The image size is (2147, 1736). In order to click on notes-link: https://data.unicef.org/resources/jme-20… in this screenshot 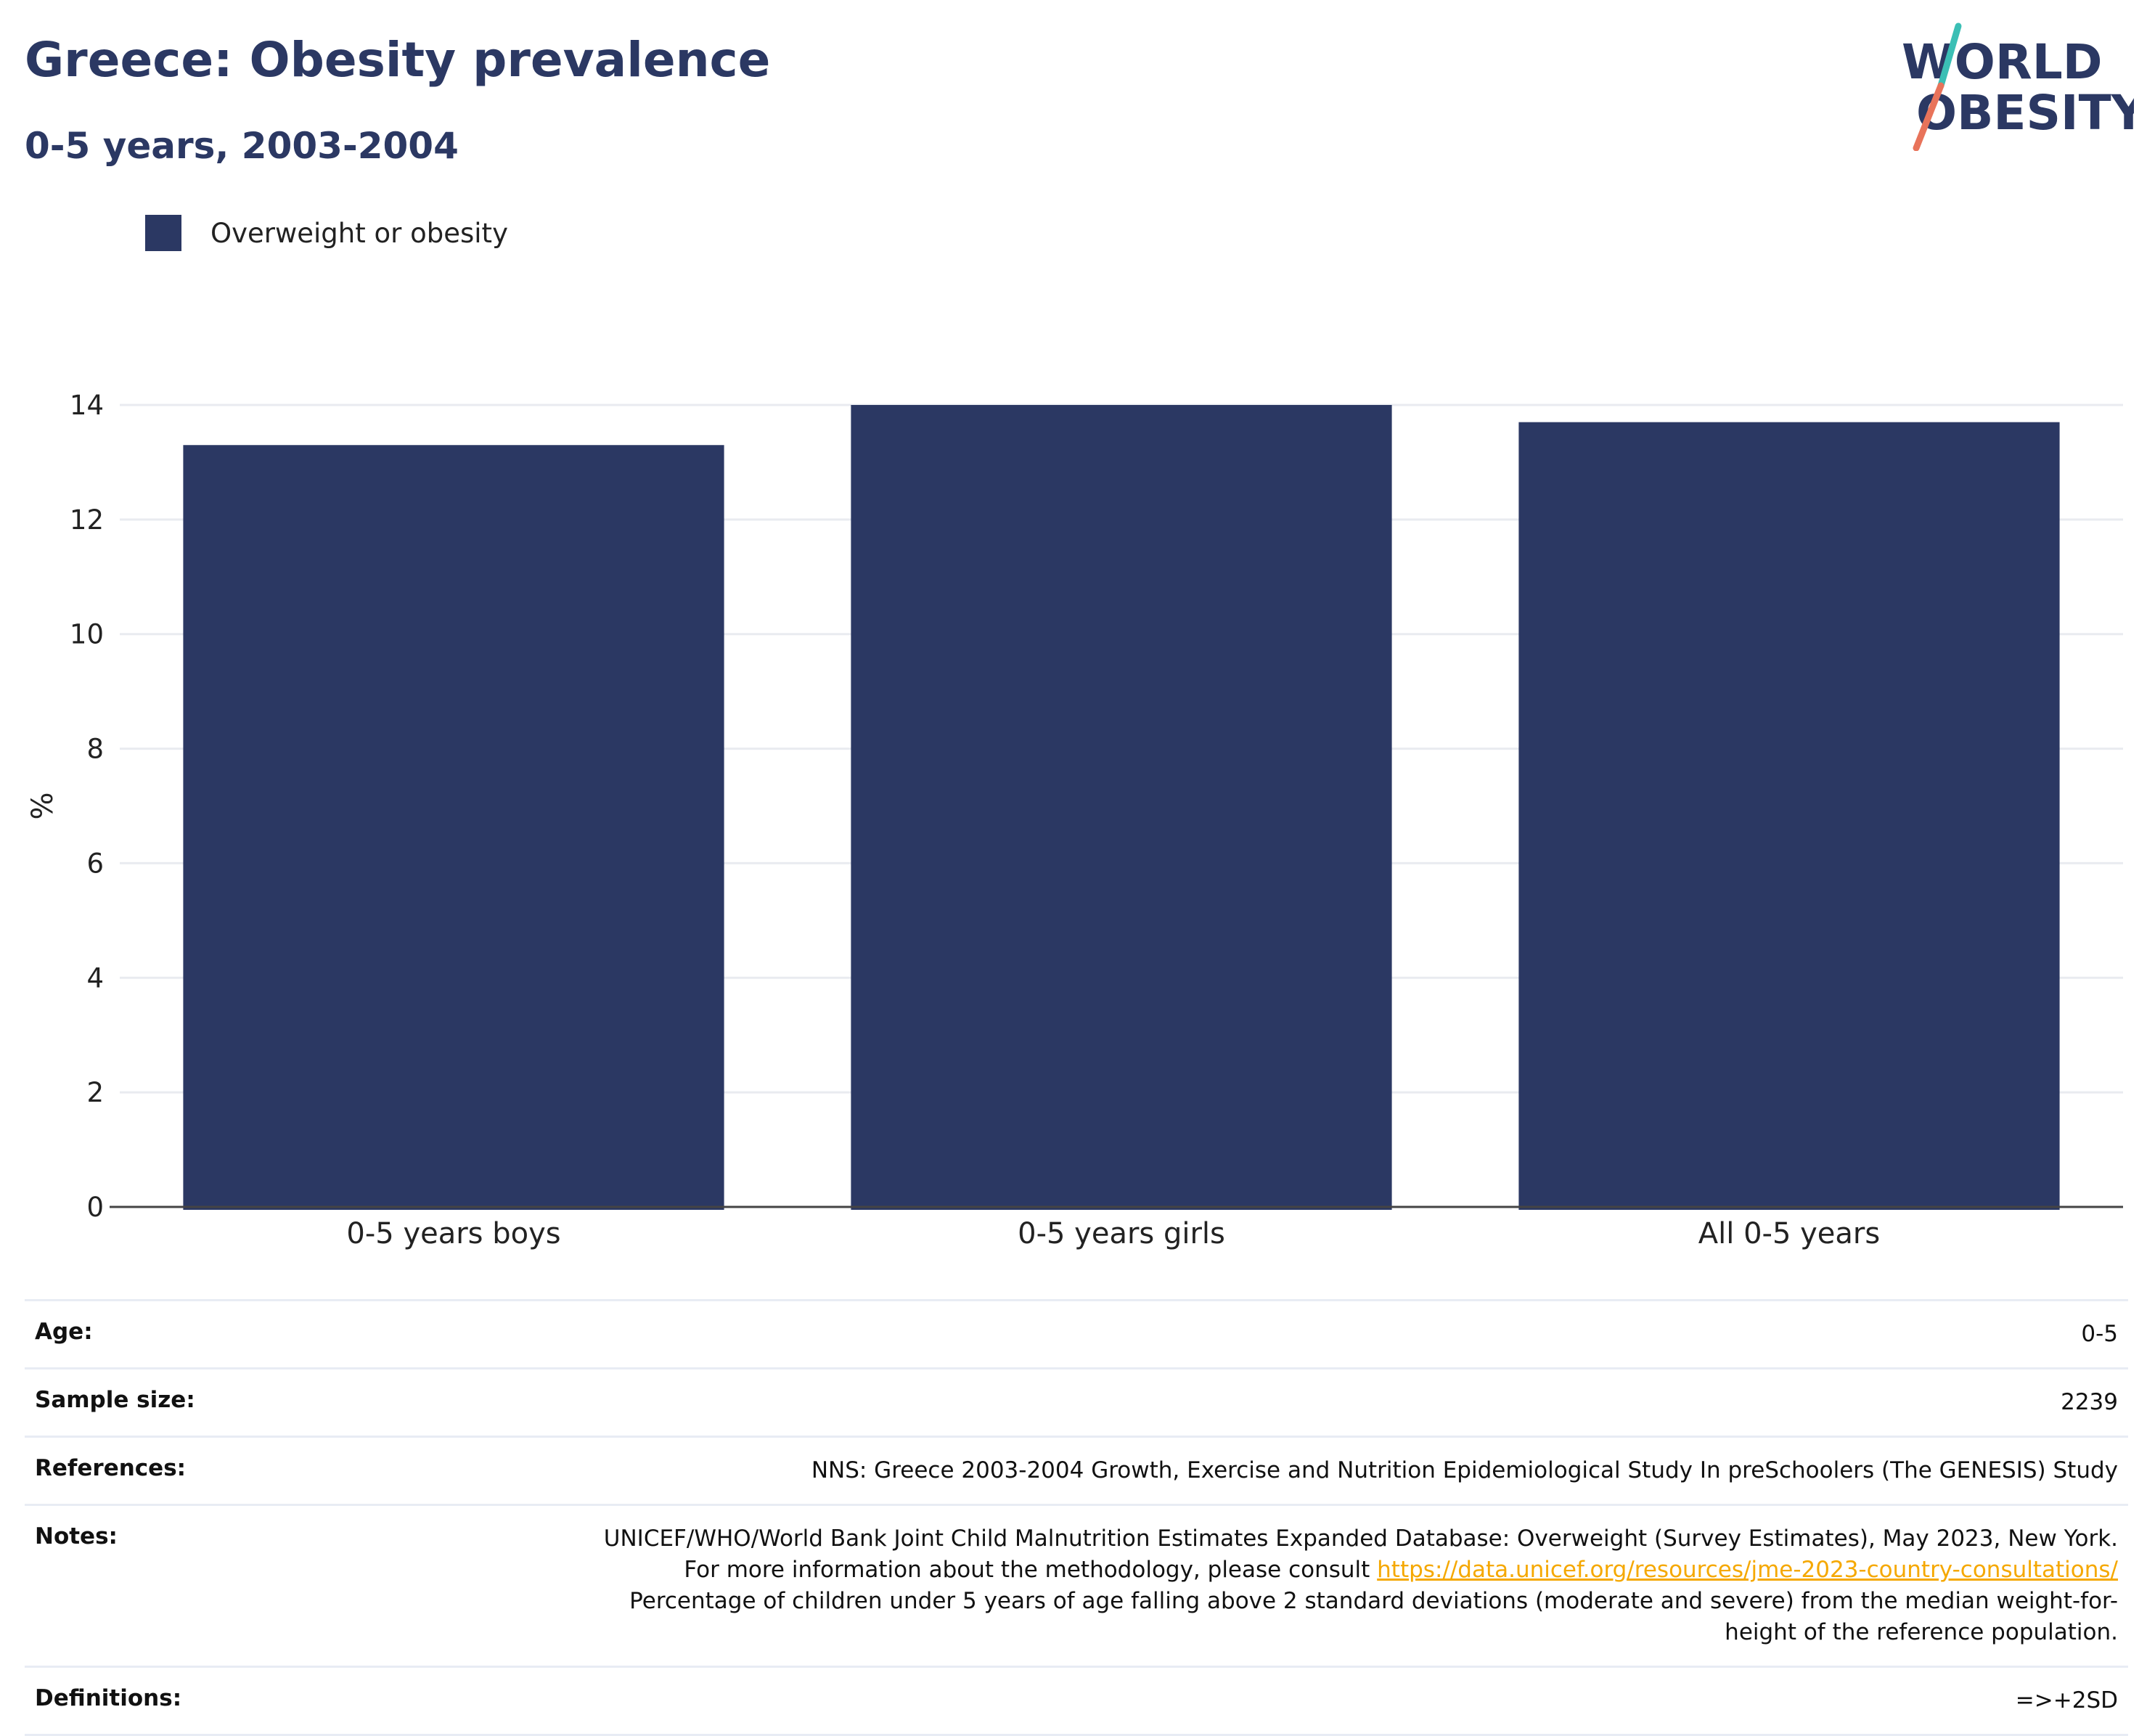, I will do `click(1747, 1570)`.